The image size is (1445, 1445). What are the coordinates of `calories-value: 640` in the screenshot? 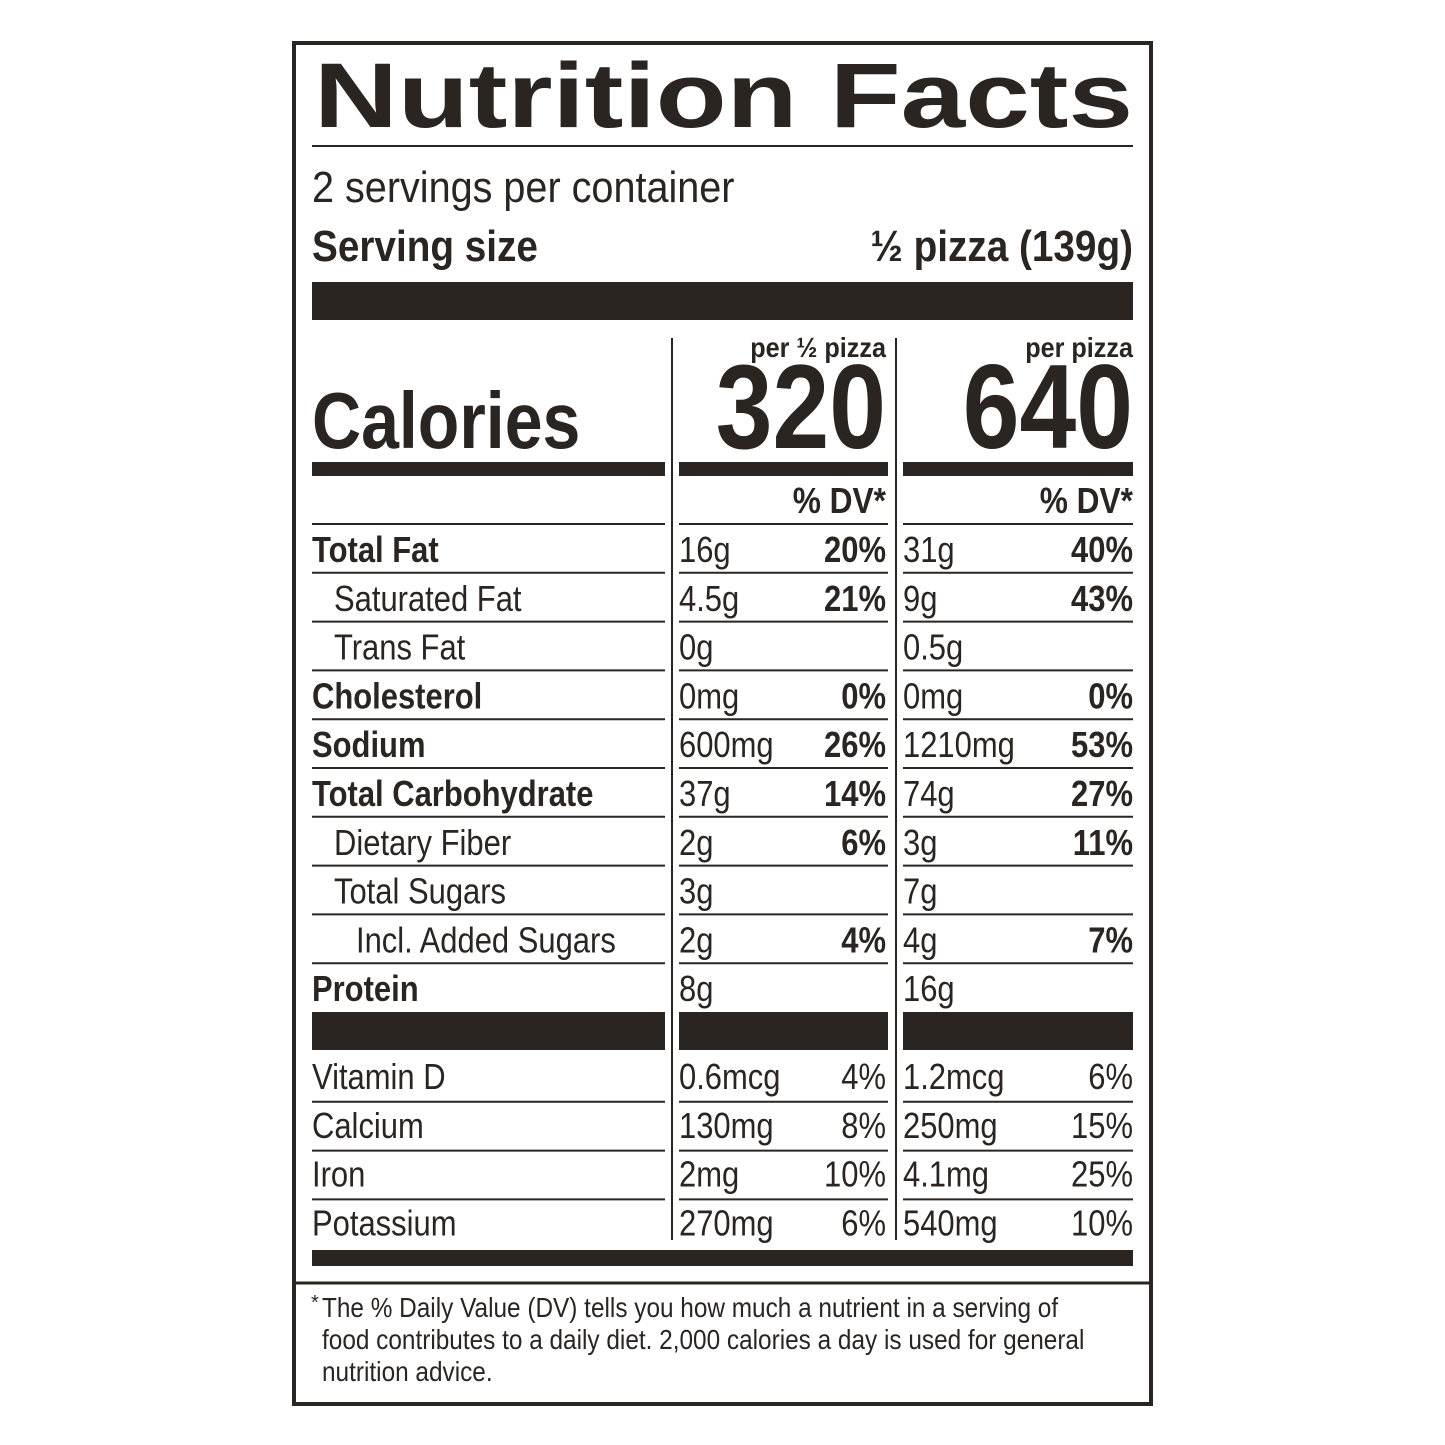 It's located at (1048, 406).